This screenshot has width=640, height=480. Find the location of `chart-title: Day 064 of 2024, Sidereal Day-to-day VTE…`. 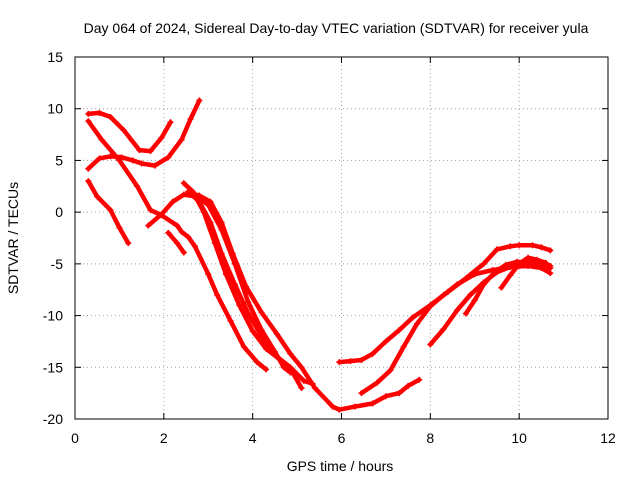

chart-title: Day 064 of 2024, Sidereal Day-to-day VTE… is located at coordinates (336, 28).